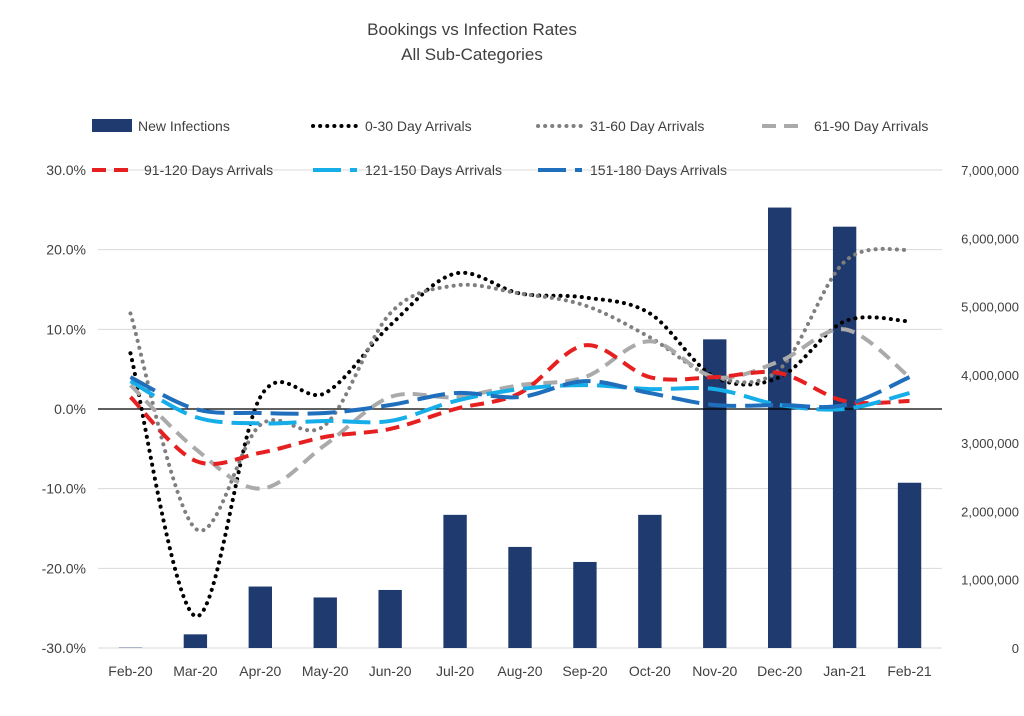  I want to click on x-tick-label: Mar-20, so click(195, 671).